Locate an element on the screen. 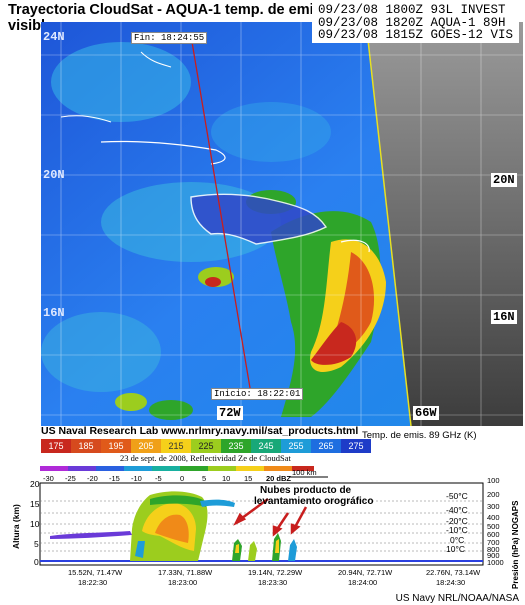 Image resolution: width=525 pixels, height=605 pixels. y-tick-right: 700 is located at coordinates (493, 542).